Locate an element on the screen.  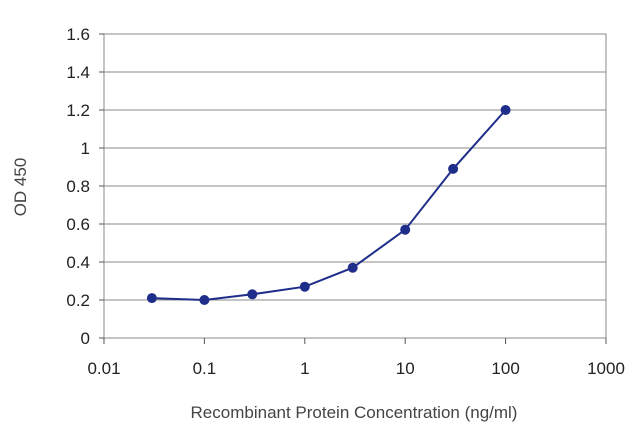
x-tick-label: 10 is located at coordinates (405, 368).